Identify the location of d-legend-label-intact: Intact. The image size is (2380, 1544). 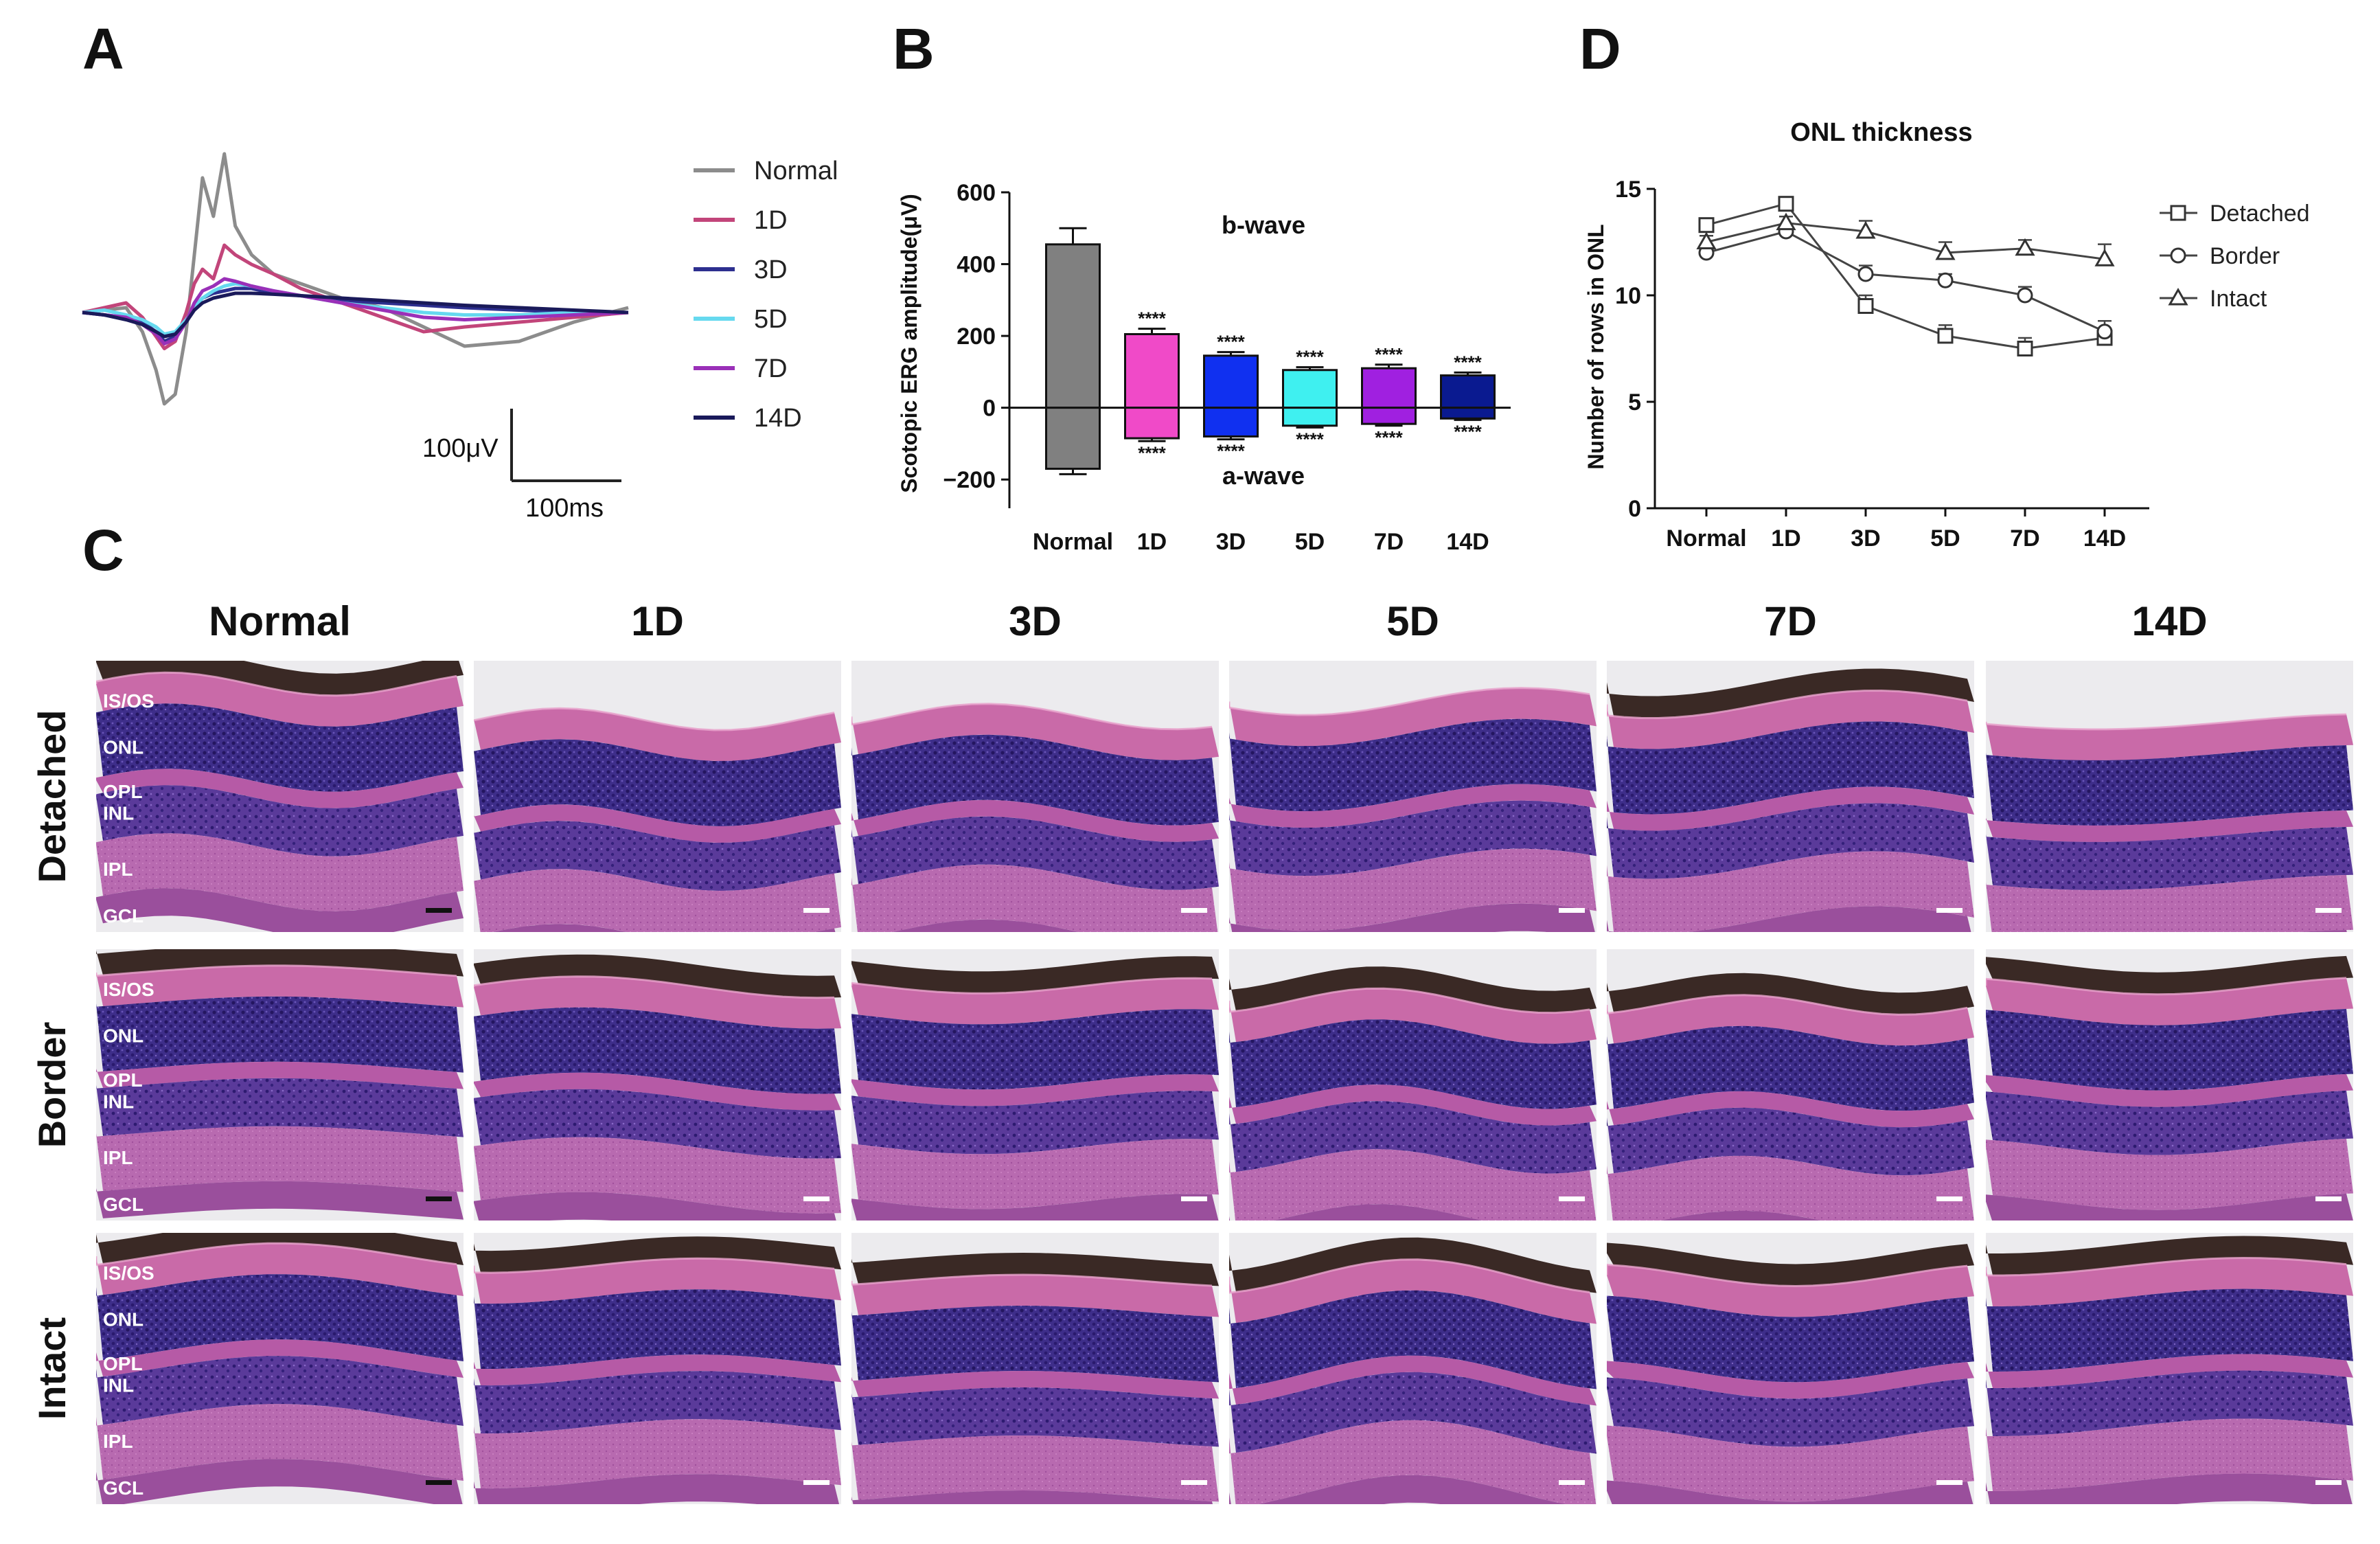
(2238, 299).